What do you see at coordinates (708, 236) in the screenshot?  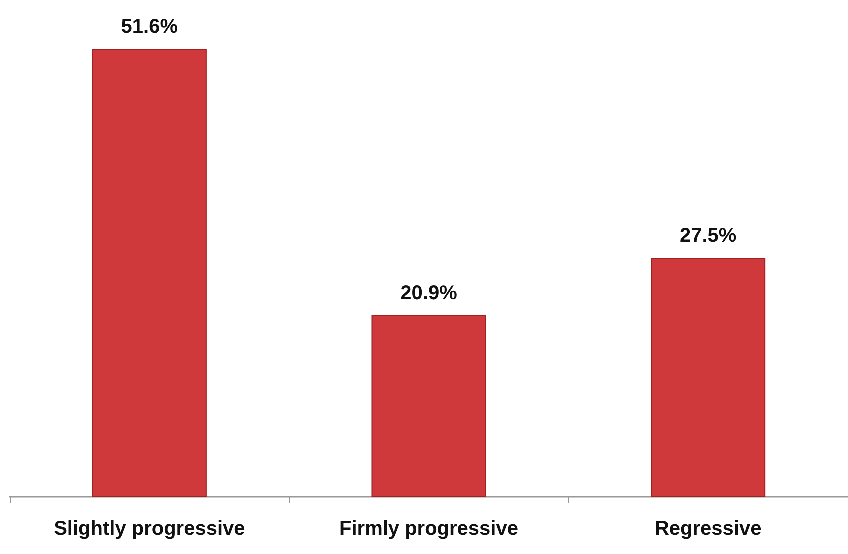 I see `data-label: 27.5%` at bounding box center [708, 236].